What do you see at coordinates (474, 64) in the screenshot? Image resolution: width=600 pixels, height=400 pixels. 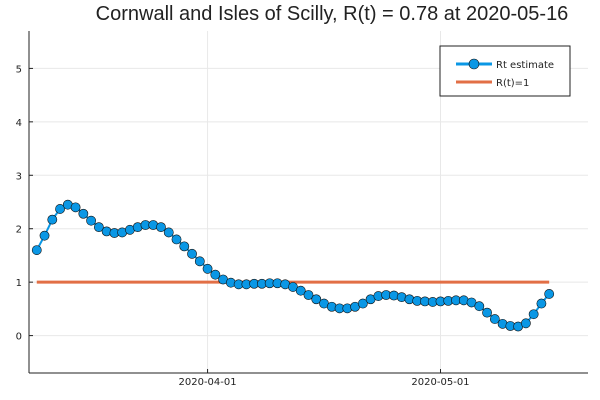 I see `legend-rt-marker` at bounding box center [474, 64].